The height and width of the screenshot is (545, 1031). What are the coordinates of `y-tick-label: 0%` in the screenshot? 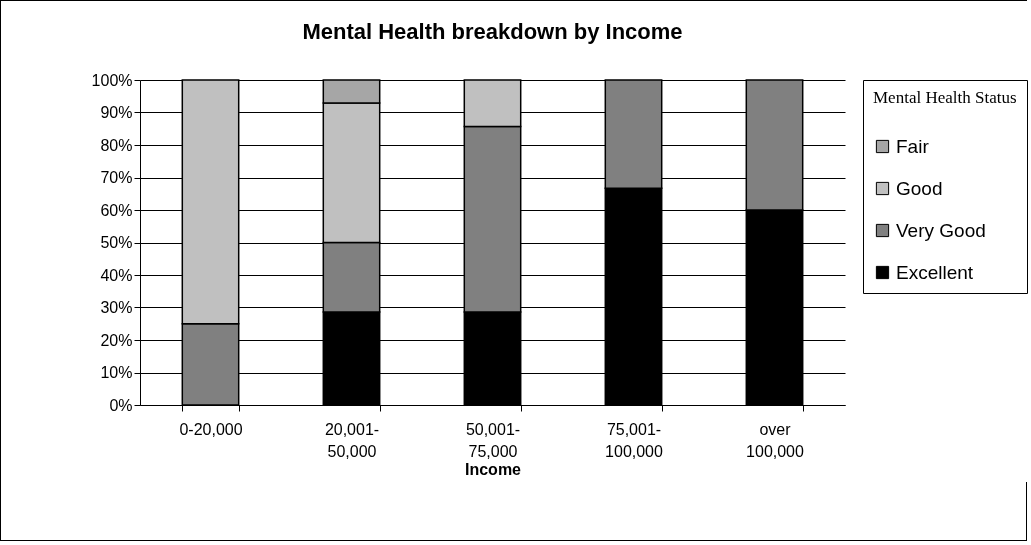 It's located at (121, 405).